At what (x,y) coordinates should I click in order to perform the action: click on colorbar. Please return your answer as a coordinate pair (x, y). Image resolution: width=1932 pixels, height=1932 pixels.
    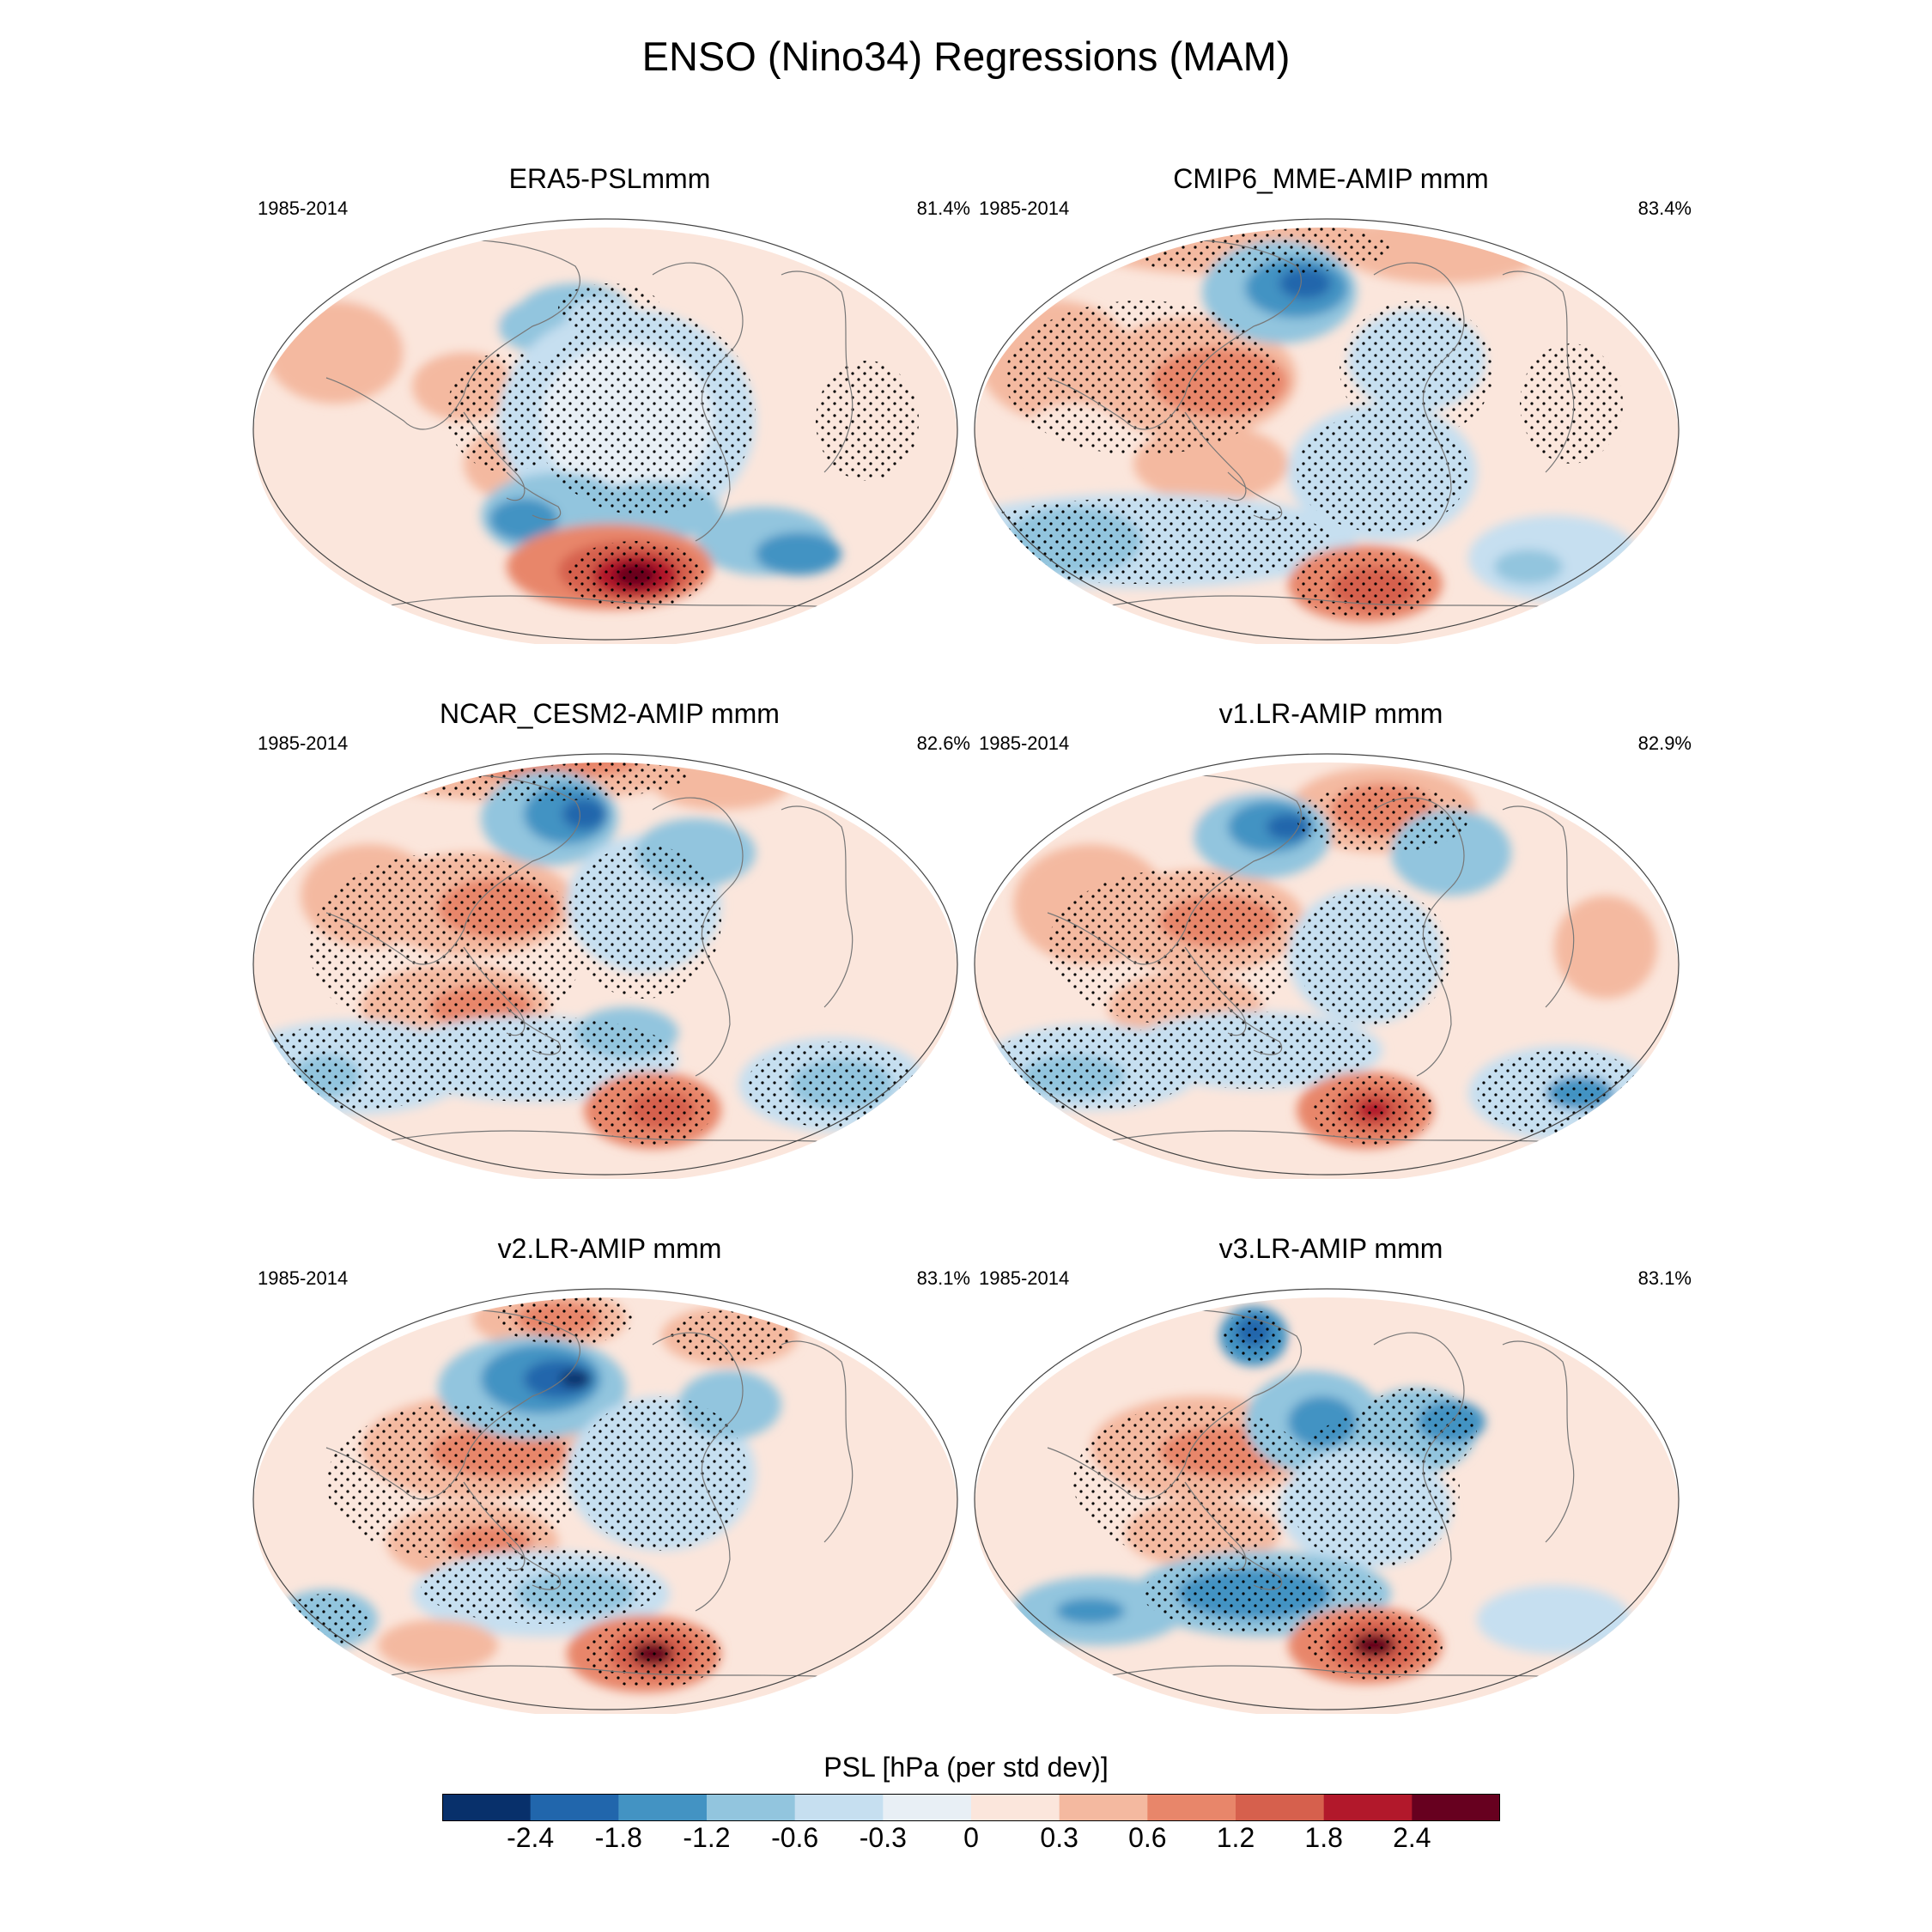
    Looking at the image, I should click on (971, 1807).